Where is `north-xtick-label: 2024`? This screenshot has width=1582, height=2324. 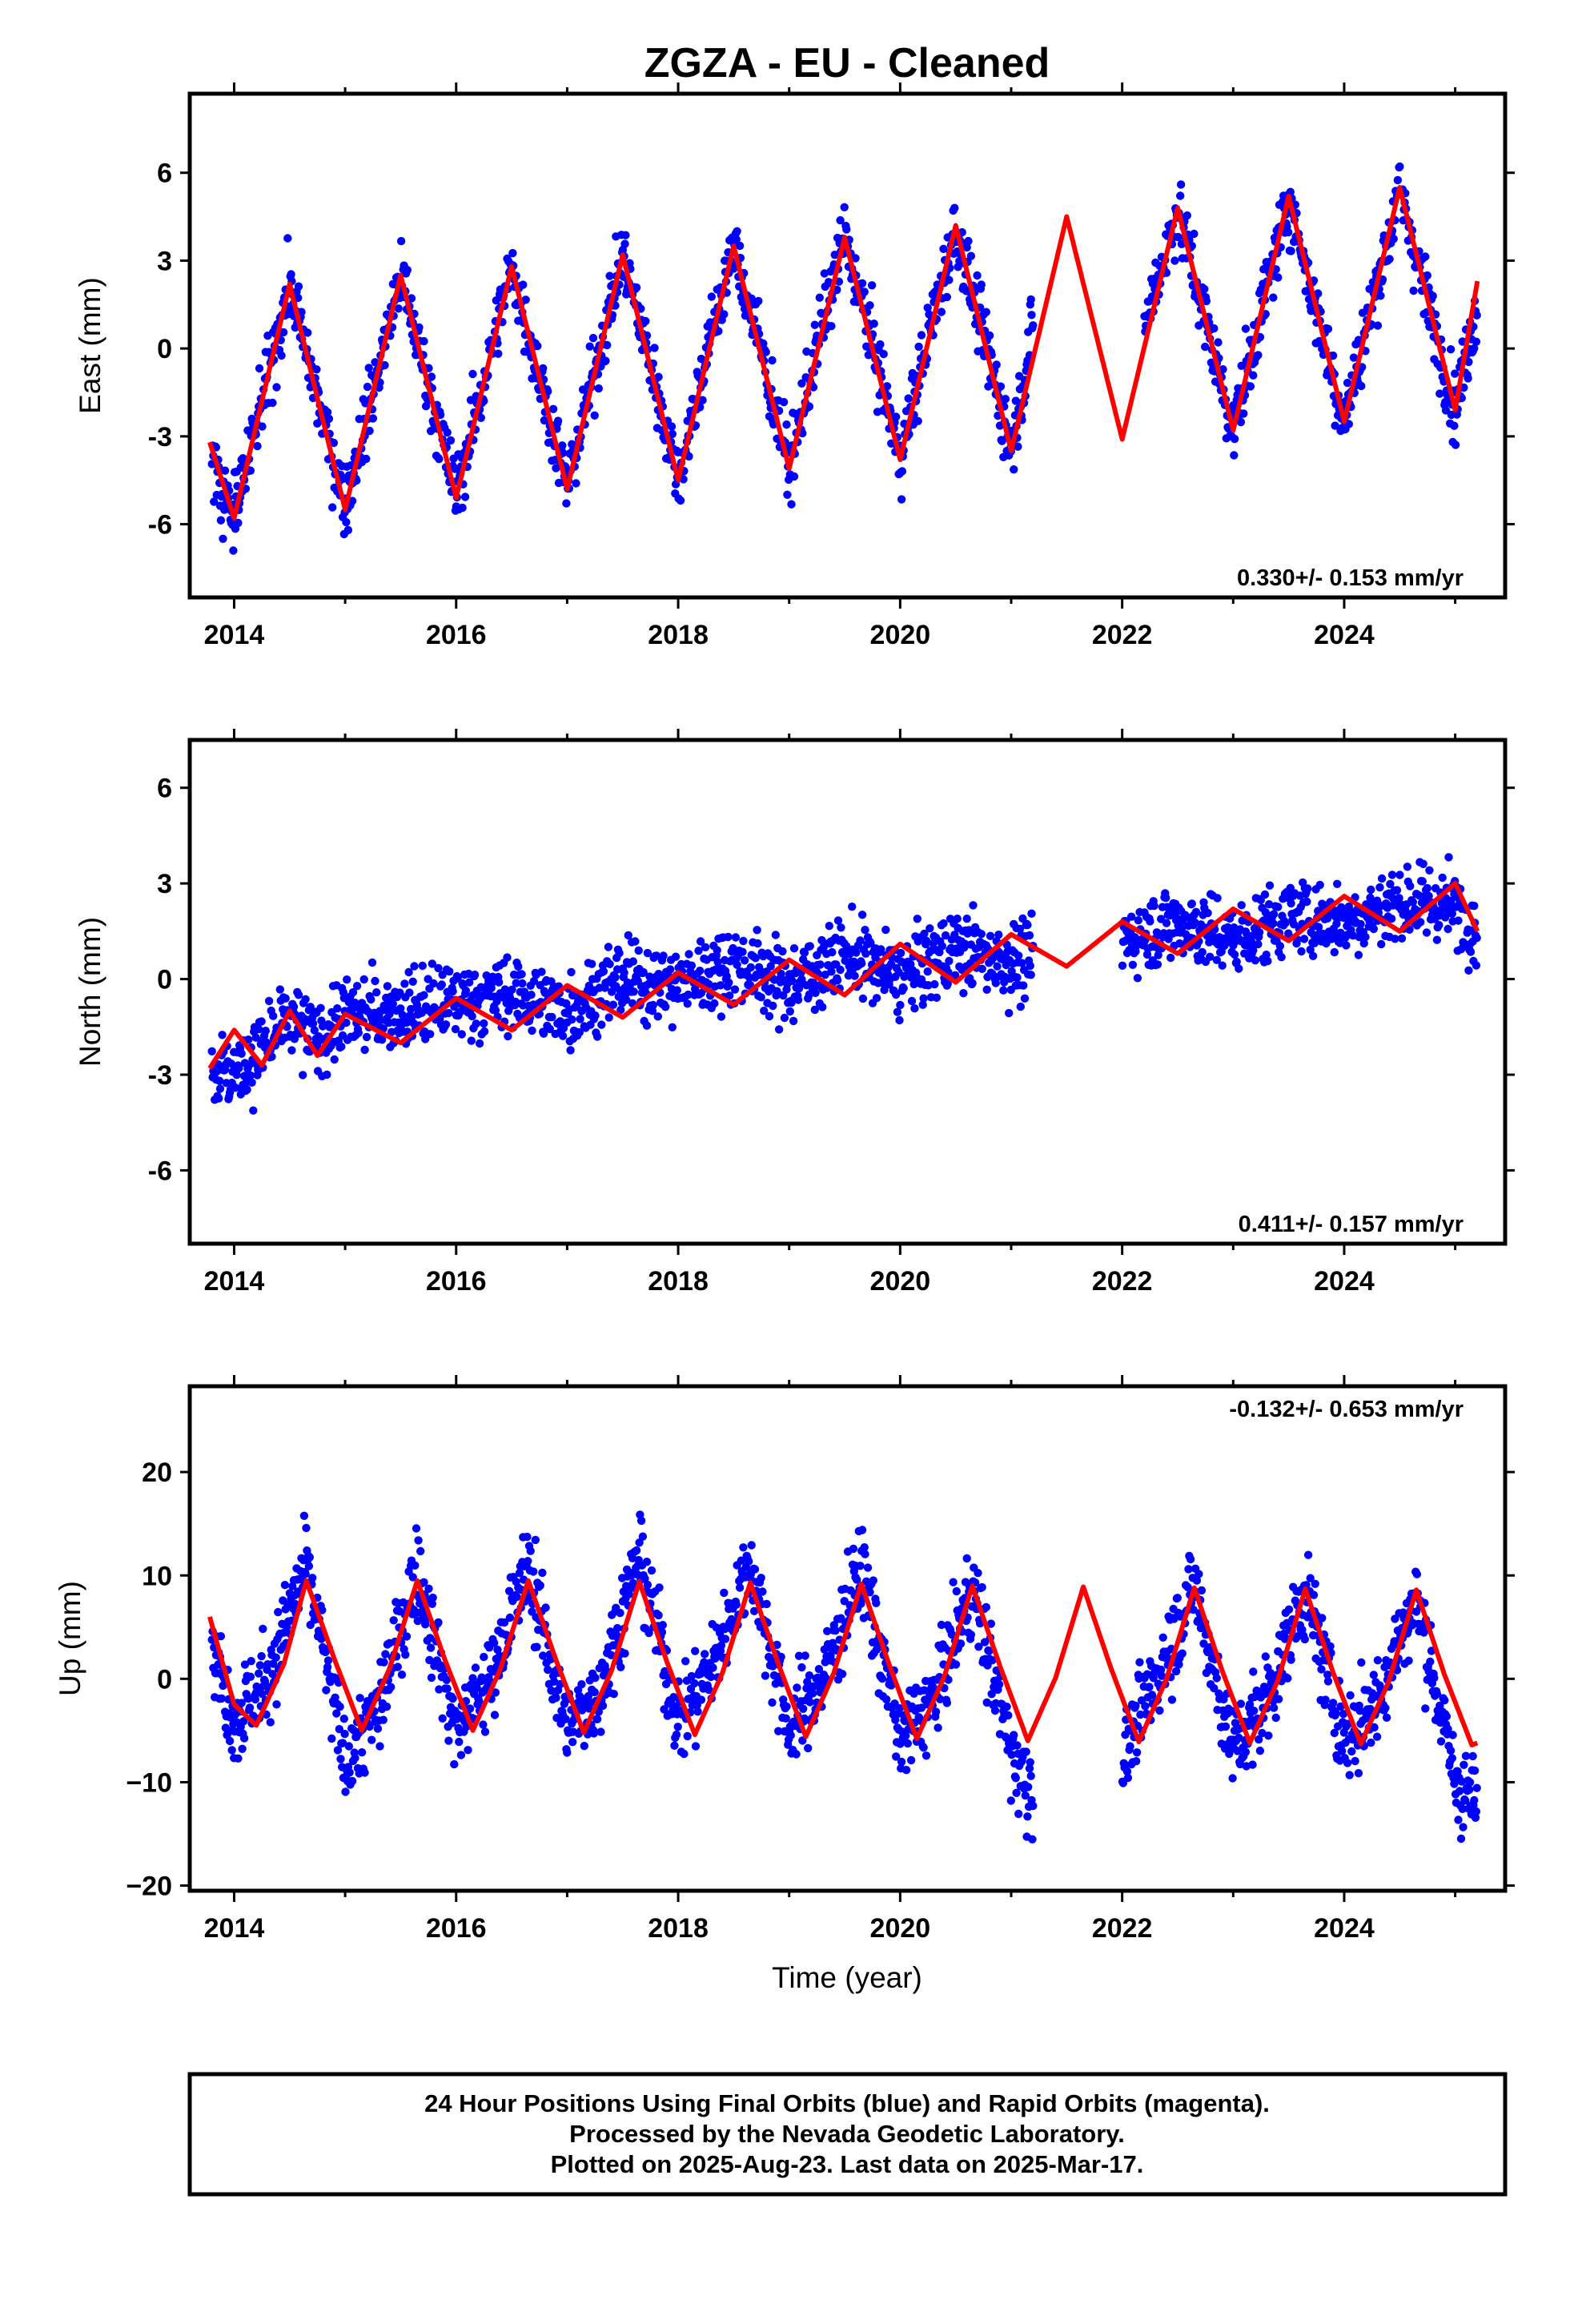
north-xtick-label: 2024 is located at coordinates (1344, 1281).